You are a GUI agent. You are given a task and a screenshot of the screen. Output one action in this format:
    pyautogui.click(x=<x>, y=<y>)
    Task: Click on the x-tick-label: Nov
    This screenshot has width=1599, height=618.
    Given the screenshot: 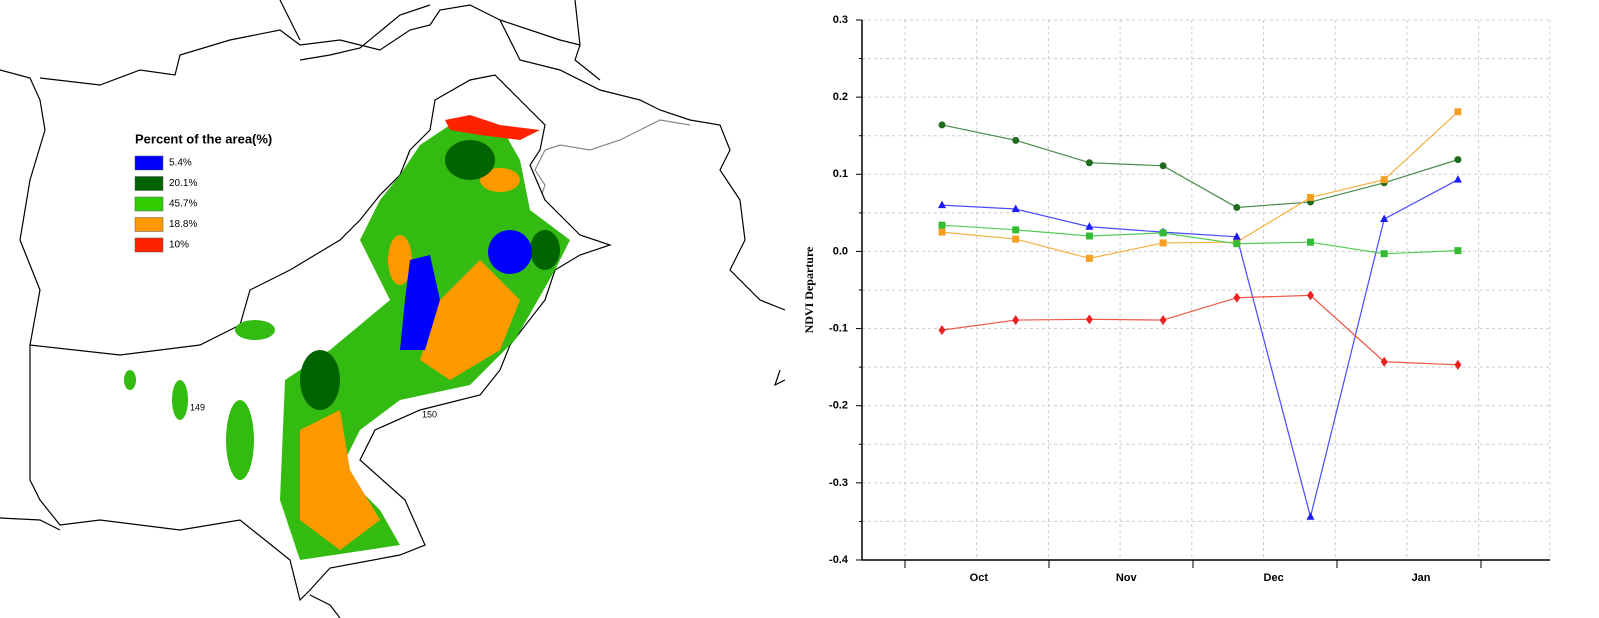 What is the action you would take?
    pyautogui.click(x=1127, y=578)
    